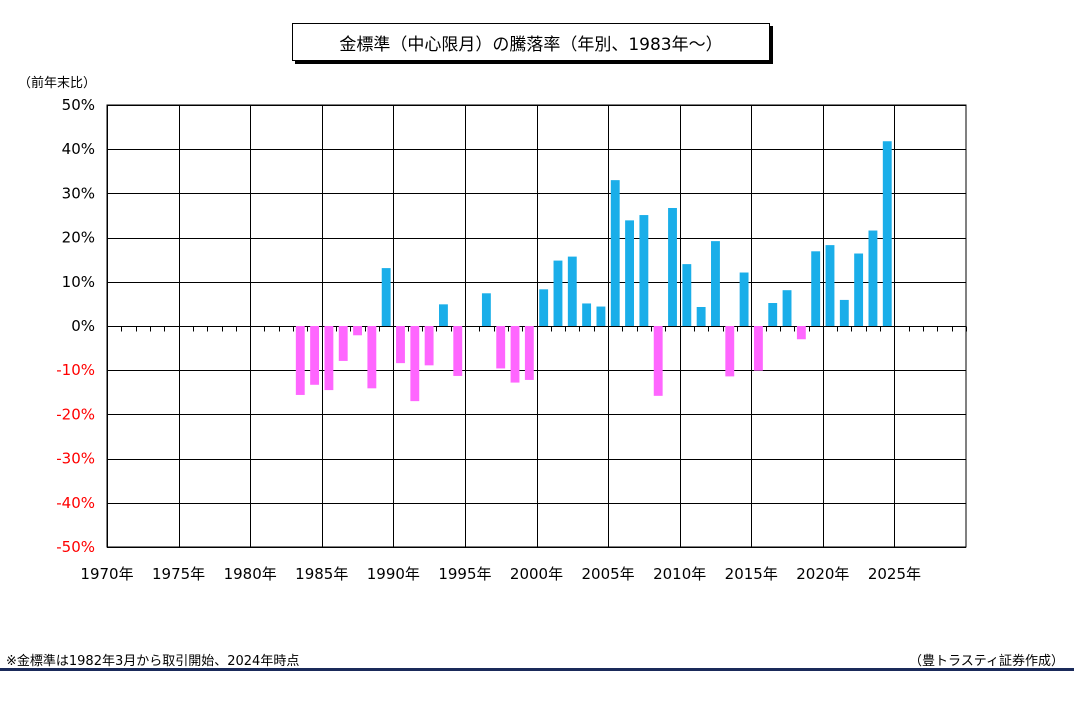 This screenshot has width=1074, height=707. I want to click on y-tick-label: 30%, so click(78, 193).